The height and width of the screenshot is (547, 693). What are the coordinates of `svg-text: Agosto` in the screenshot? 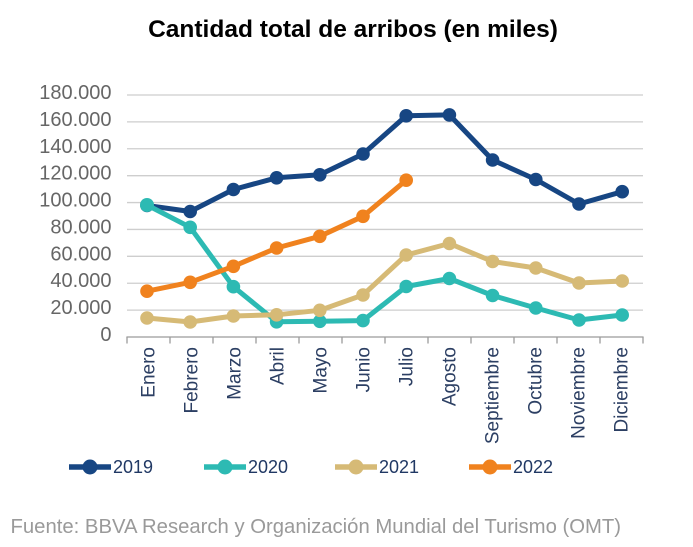 It's located at (450, 376).